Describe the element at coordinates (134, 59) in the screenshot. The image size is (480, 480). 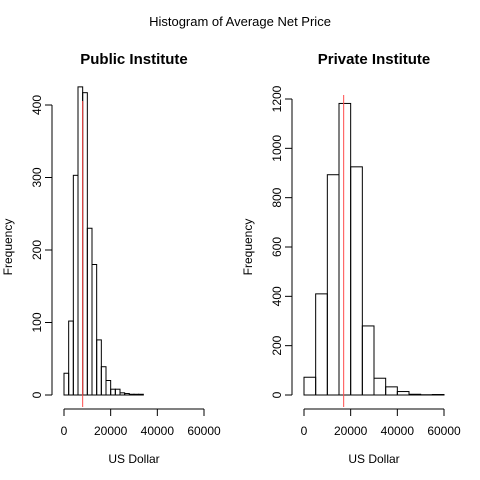
I see `panel-title: Public Institute` at that location.